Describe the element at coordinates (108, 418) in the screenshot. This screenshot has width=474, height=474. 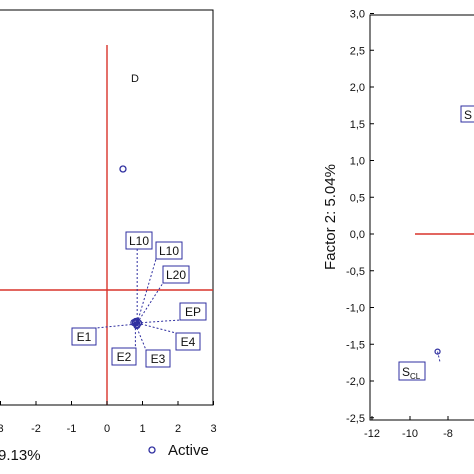
I see `left-x-ticks: 3 -2 -1 0 1 2 3` at that location.